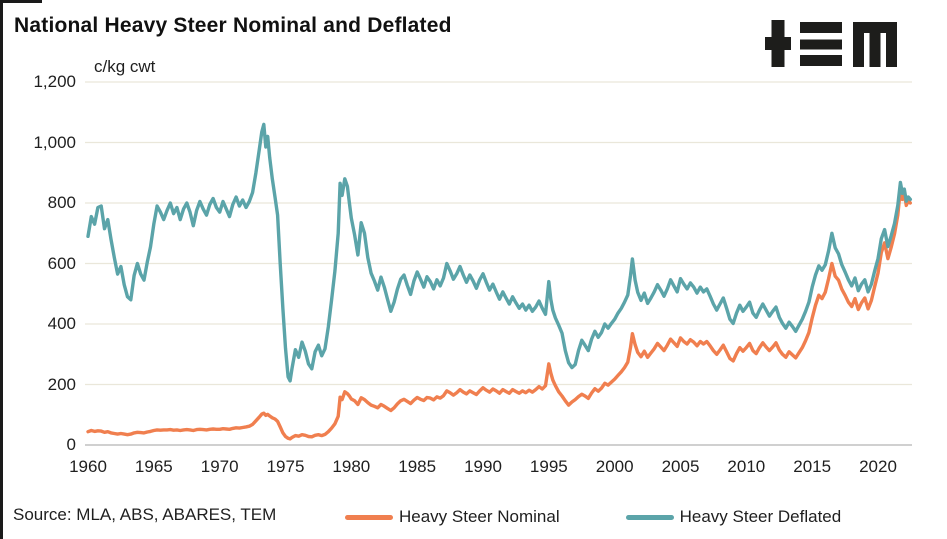 The width and height of the screenshot is (947, 539). I want to click on legend-swatch-nominal, so click(369, 517).